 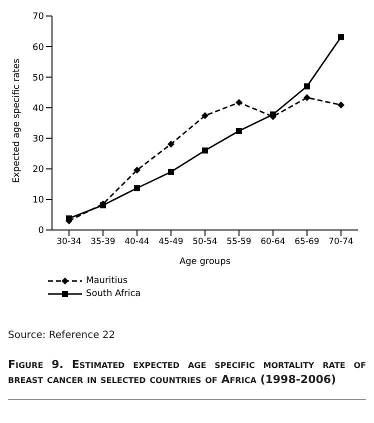 I want to click on legend-label: Mauritius, so click(x=107, y=281).